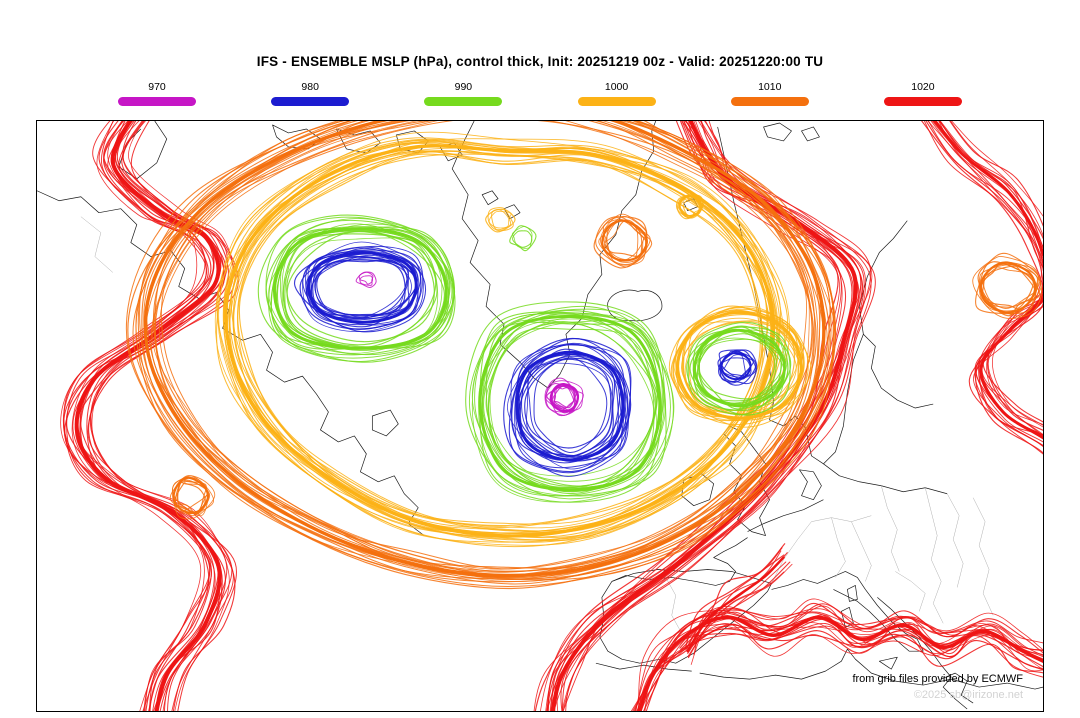  I want to click on legend-value-label: 1010, so click(770, 87).